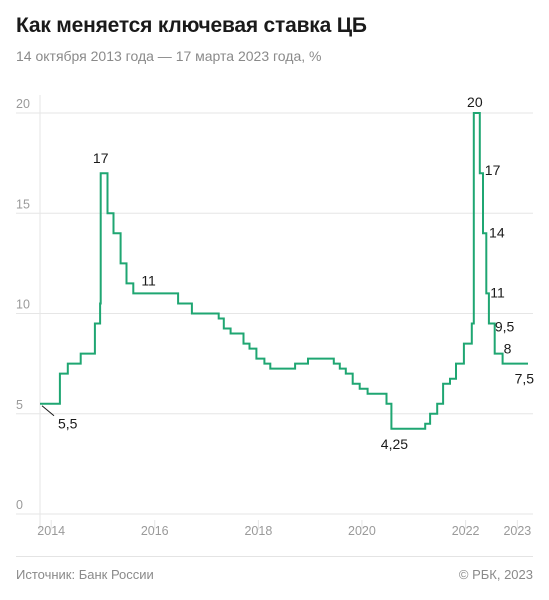  Describe the element at coordinates (497, 232) in the screenshot. I see `data-label: 14` at that location.